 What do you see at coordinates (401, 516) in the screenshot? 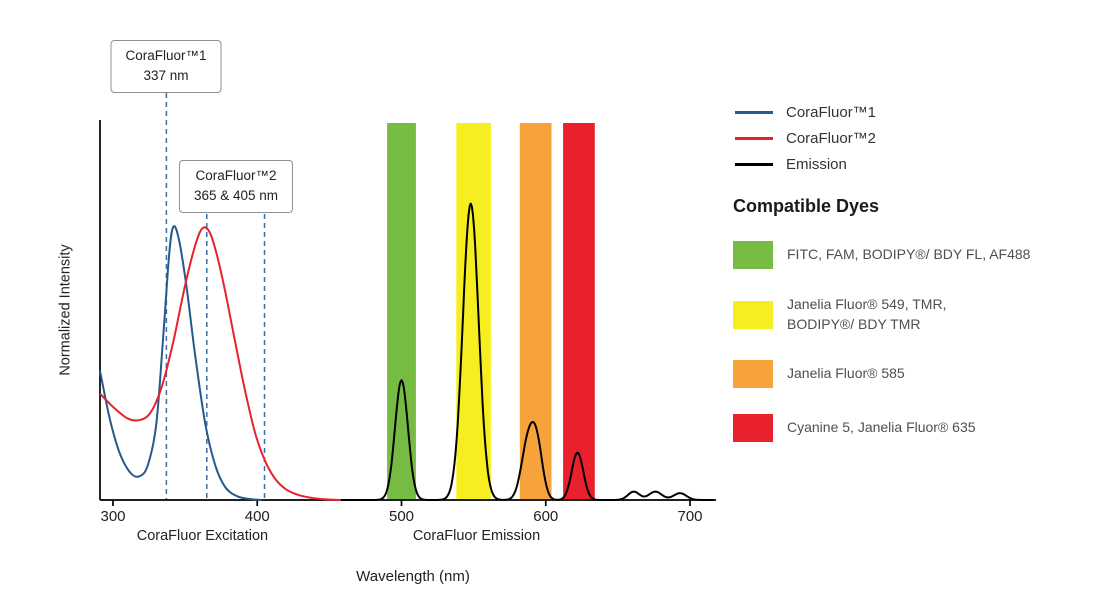
I see `x-tick-label-500: 500` at bounding box center [401, 516].